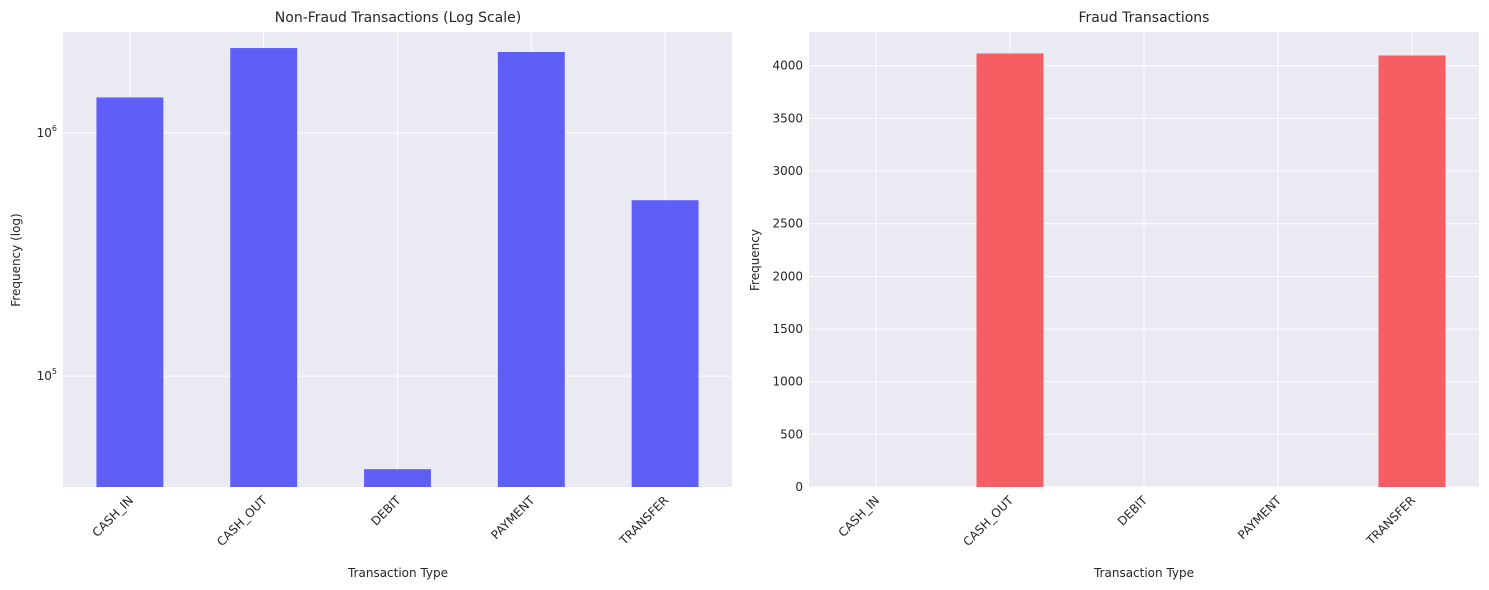  Describe the element at coordinates (398, 18) in the screenshot. I see `chart-title: Non-Fraud Transactions (Log Scale)` at that location.